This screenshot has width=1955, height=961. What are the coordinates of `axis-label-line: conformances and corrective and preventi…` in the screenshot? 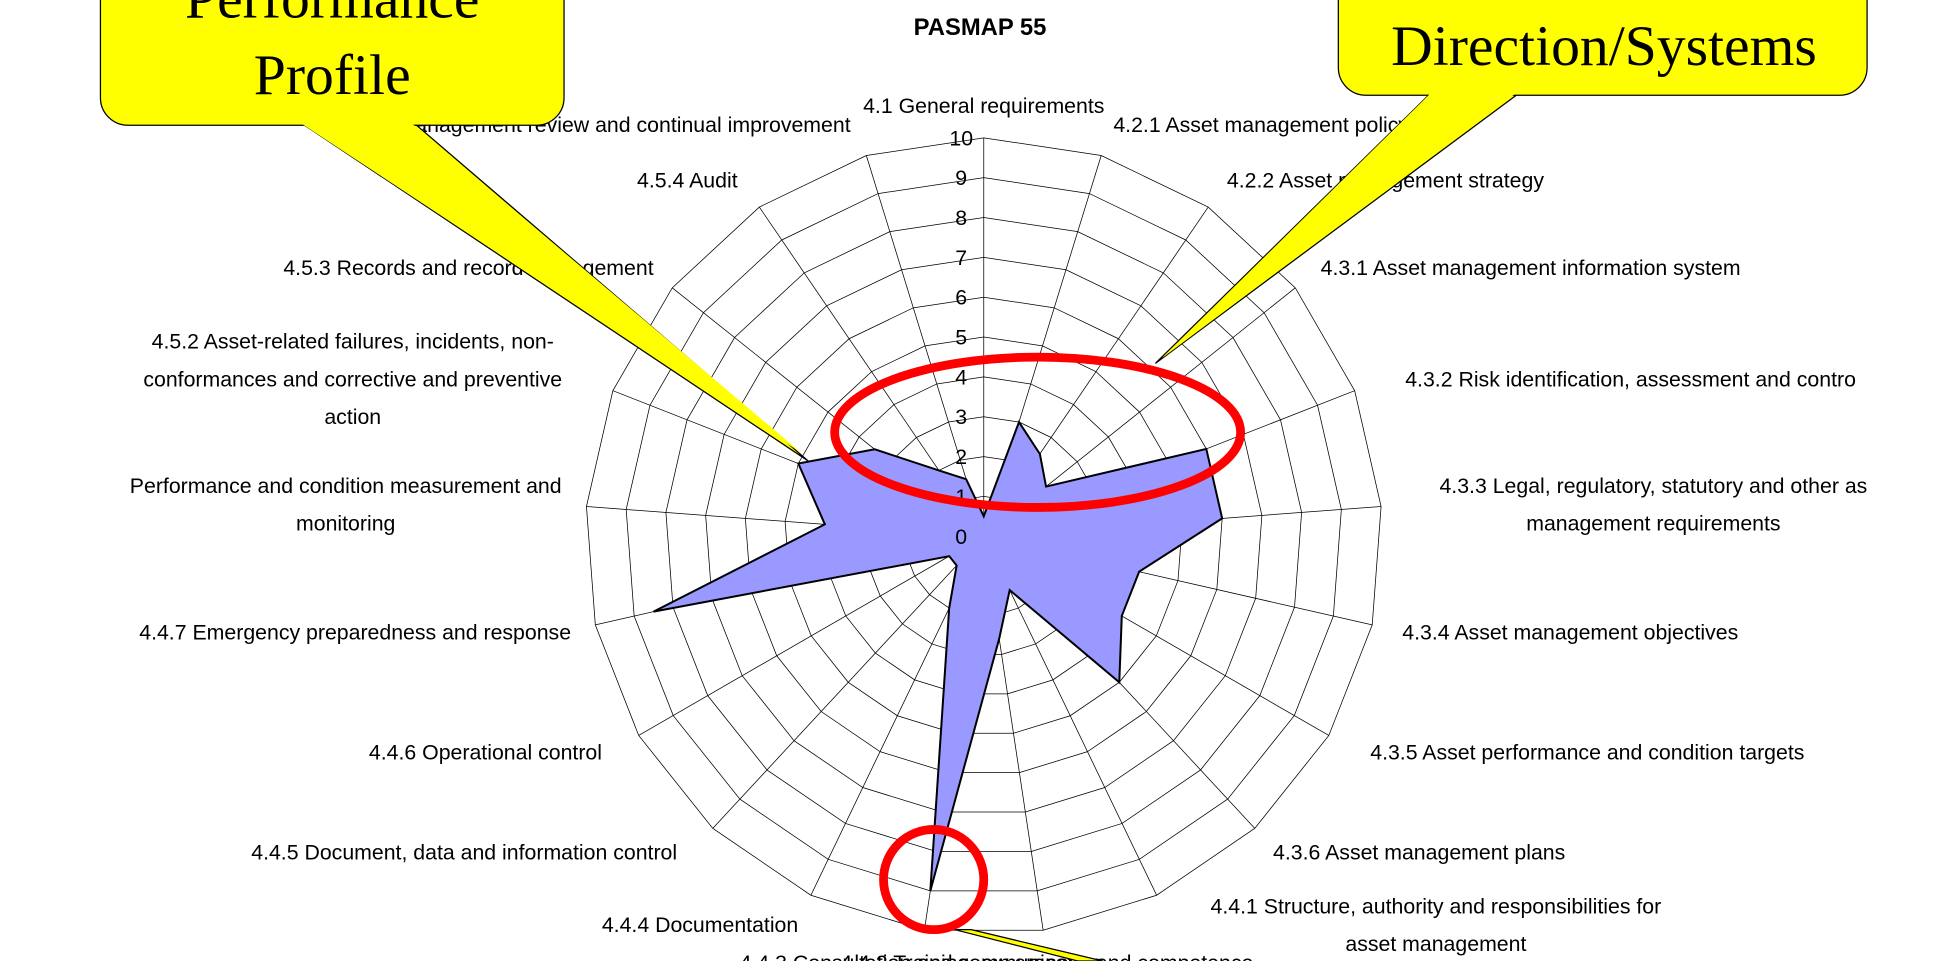 It's located at (352, 379).